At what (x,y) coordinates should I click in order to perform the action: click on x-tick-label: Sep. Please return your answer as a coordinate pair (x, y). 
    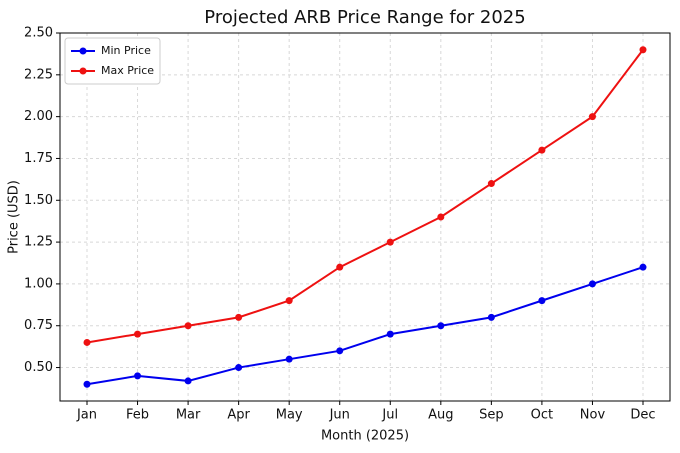
    Looking at the image, I should click on (491, 415).